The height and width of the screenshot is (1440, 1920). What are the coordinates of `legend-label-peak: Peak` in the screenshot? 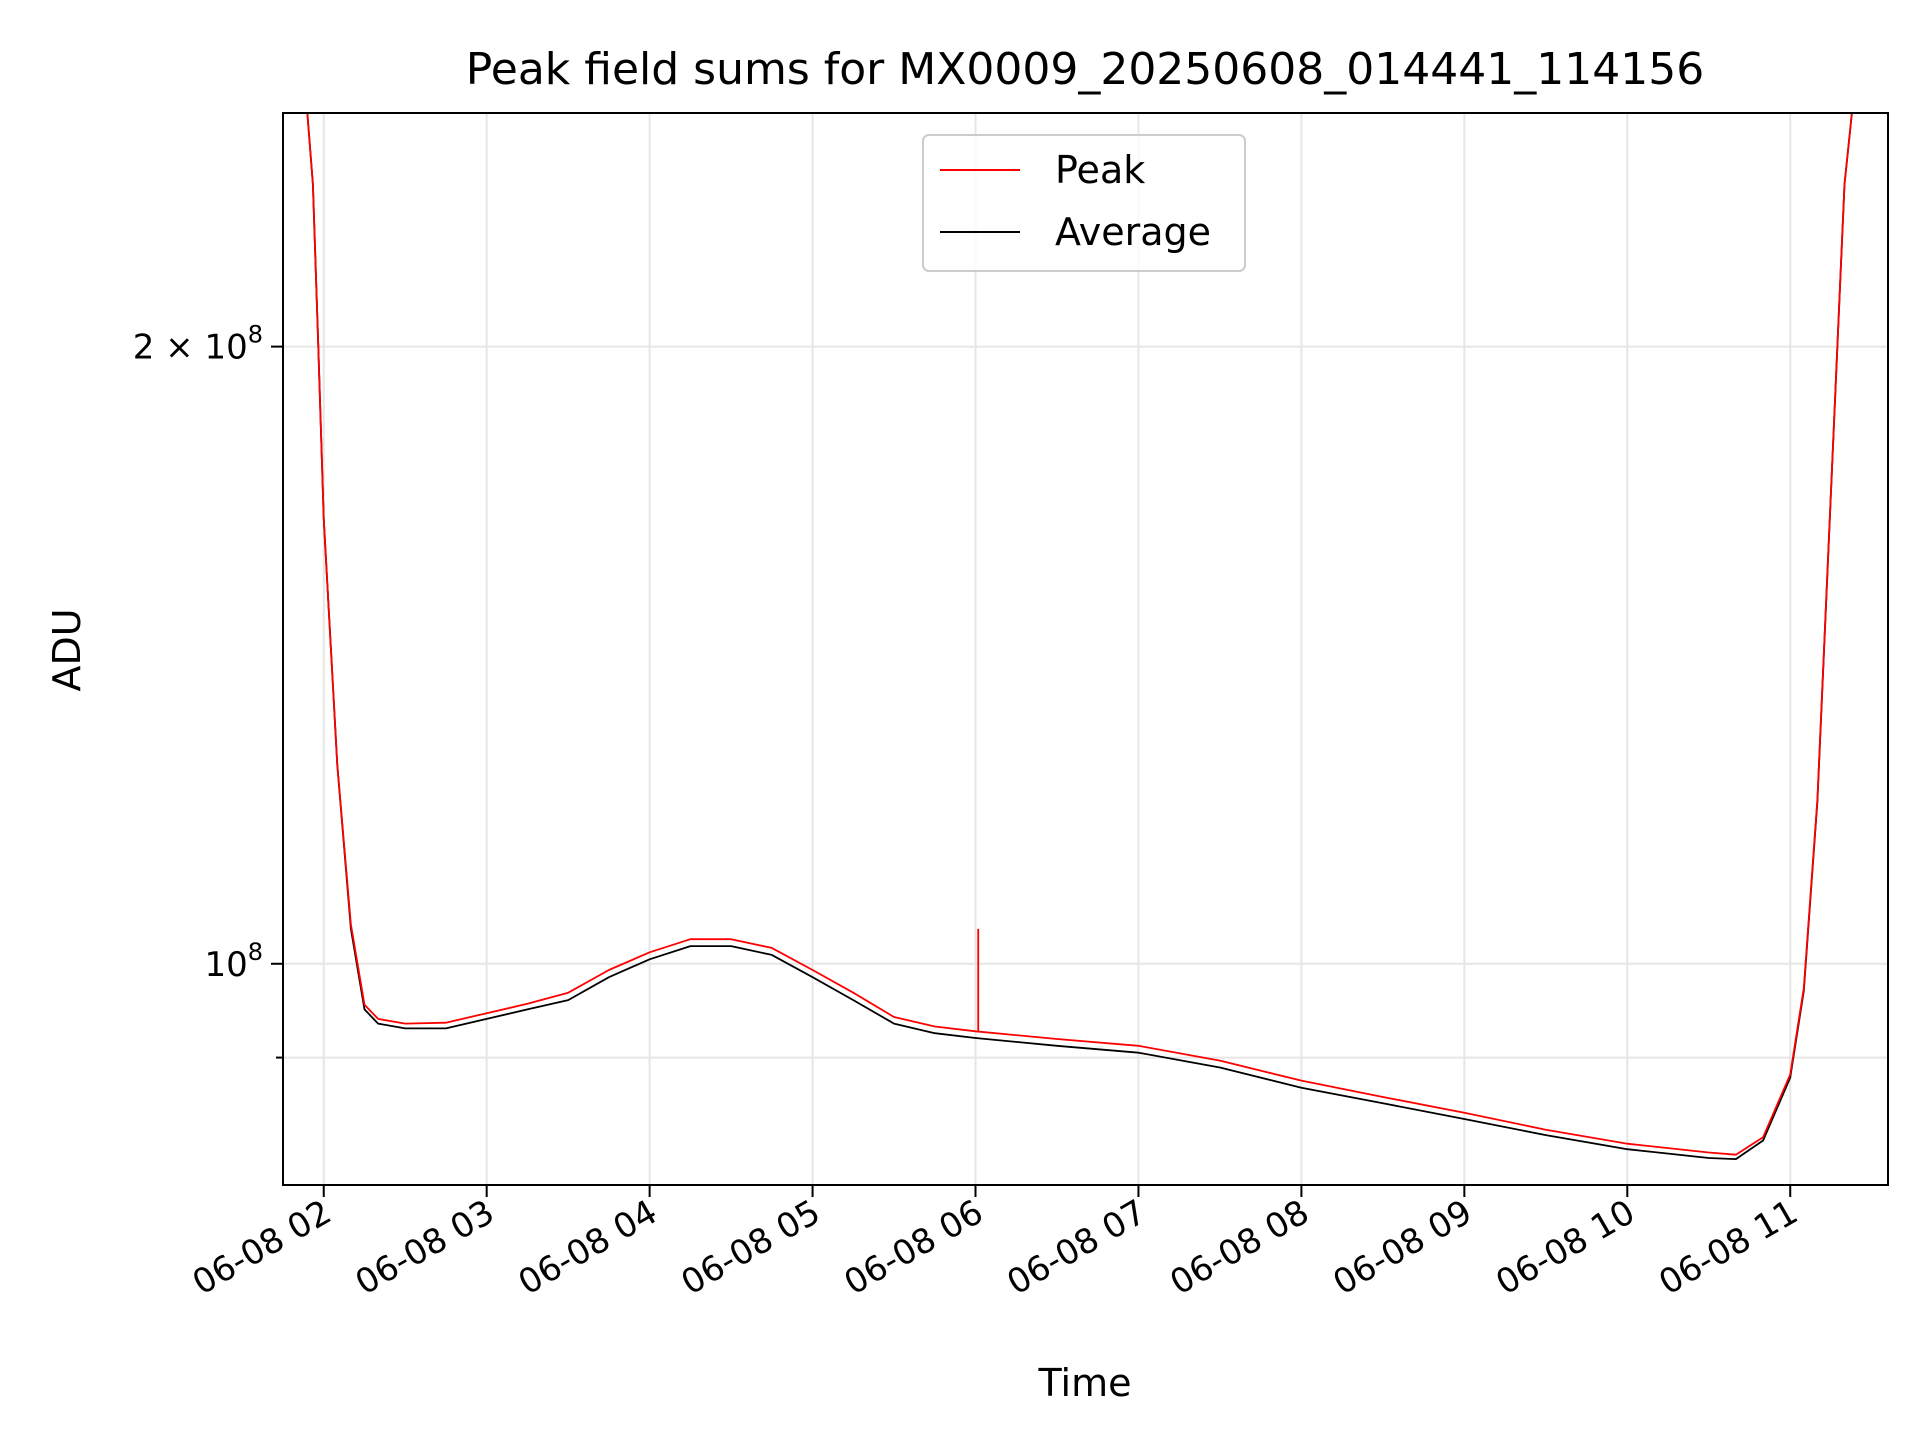 It's located at (1100, 170).